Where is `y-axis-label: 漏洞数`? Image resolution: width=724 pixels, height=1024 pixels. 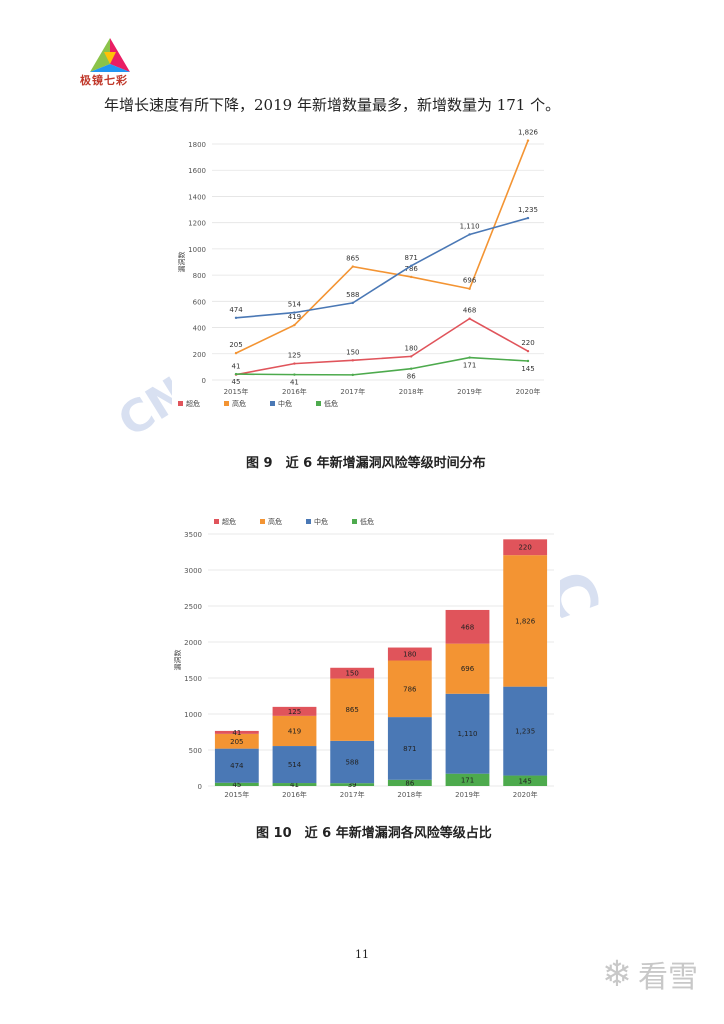 y-axis-label: 漏洞数 is located at coordinates (177, 660).